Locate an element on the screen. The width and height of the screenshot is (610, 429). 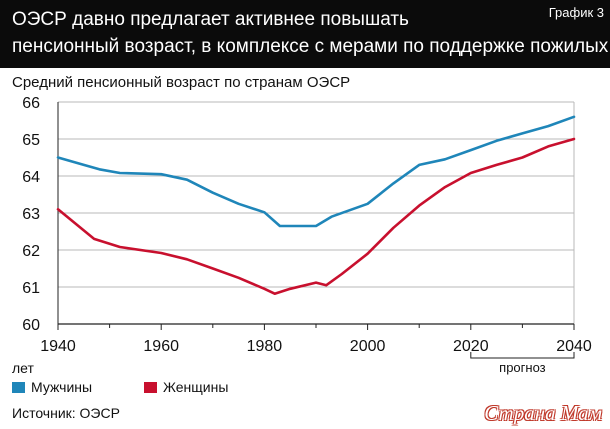
legend-label-women: Женщины is located at coordinates (196, 387).